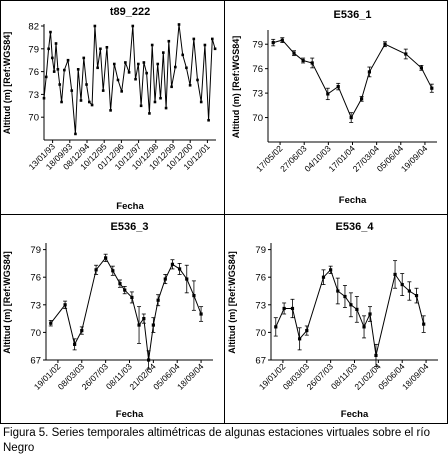 The width and height of the screenshot is (448, 459). What do you see at coordinates (224, 212) in the screenshot?
I see `vertical-divider` at bounding box center [224, 212].